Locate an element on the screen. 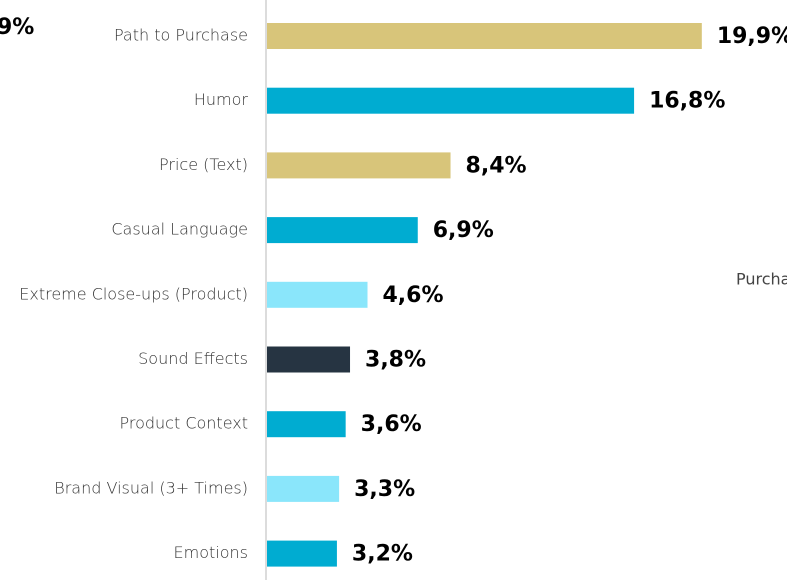 The image size is (787, 580). category-label: Sound Effects is located at coordinates (193, 358).